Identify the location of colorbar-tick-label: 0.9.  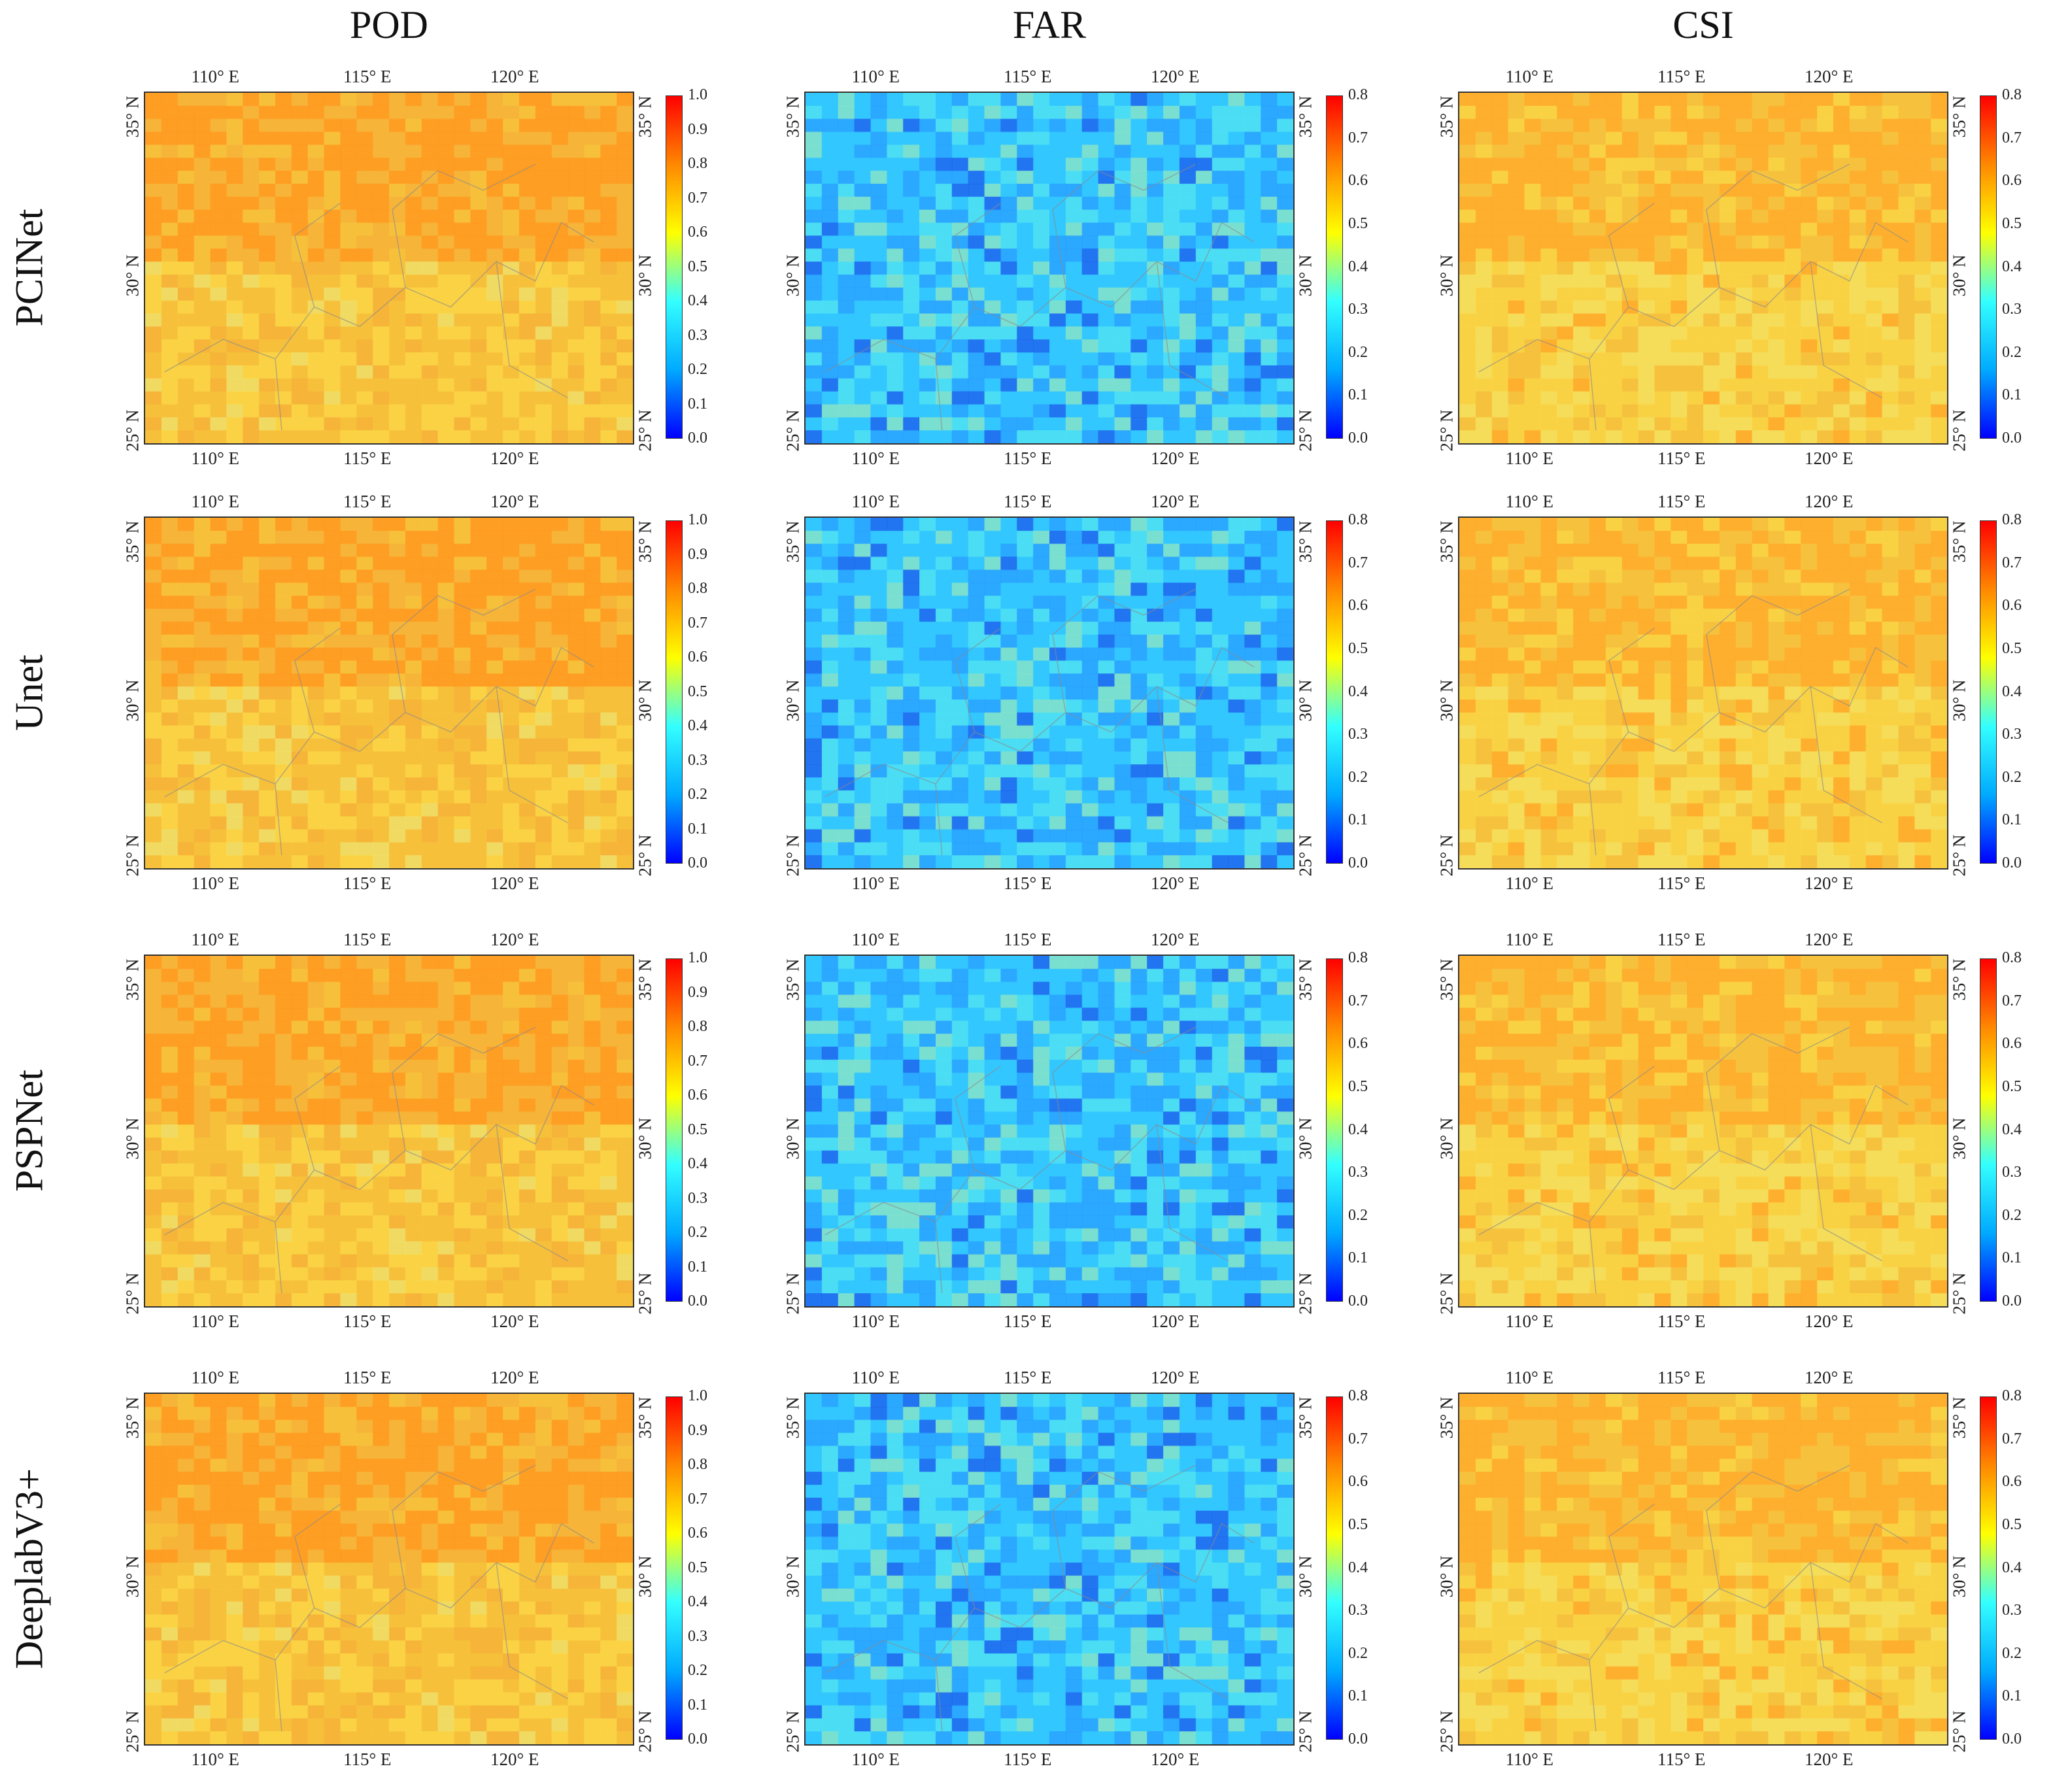
(698, 129).